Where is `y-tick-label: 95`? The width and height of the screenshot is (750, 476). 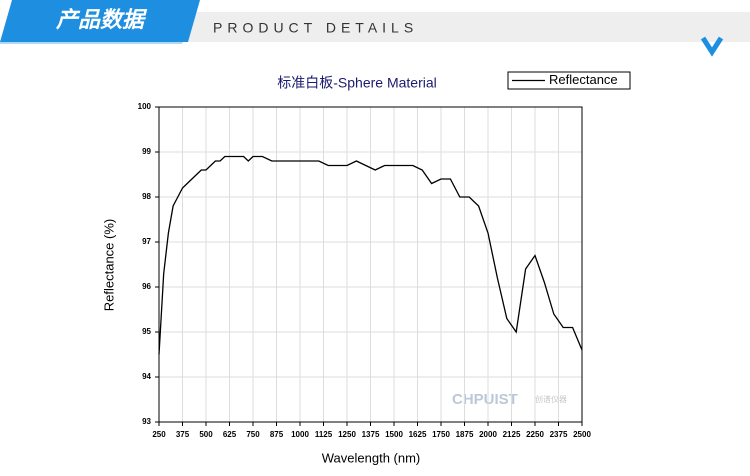
y-tick-label: 95 is located at coordinates (146, 331).